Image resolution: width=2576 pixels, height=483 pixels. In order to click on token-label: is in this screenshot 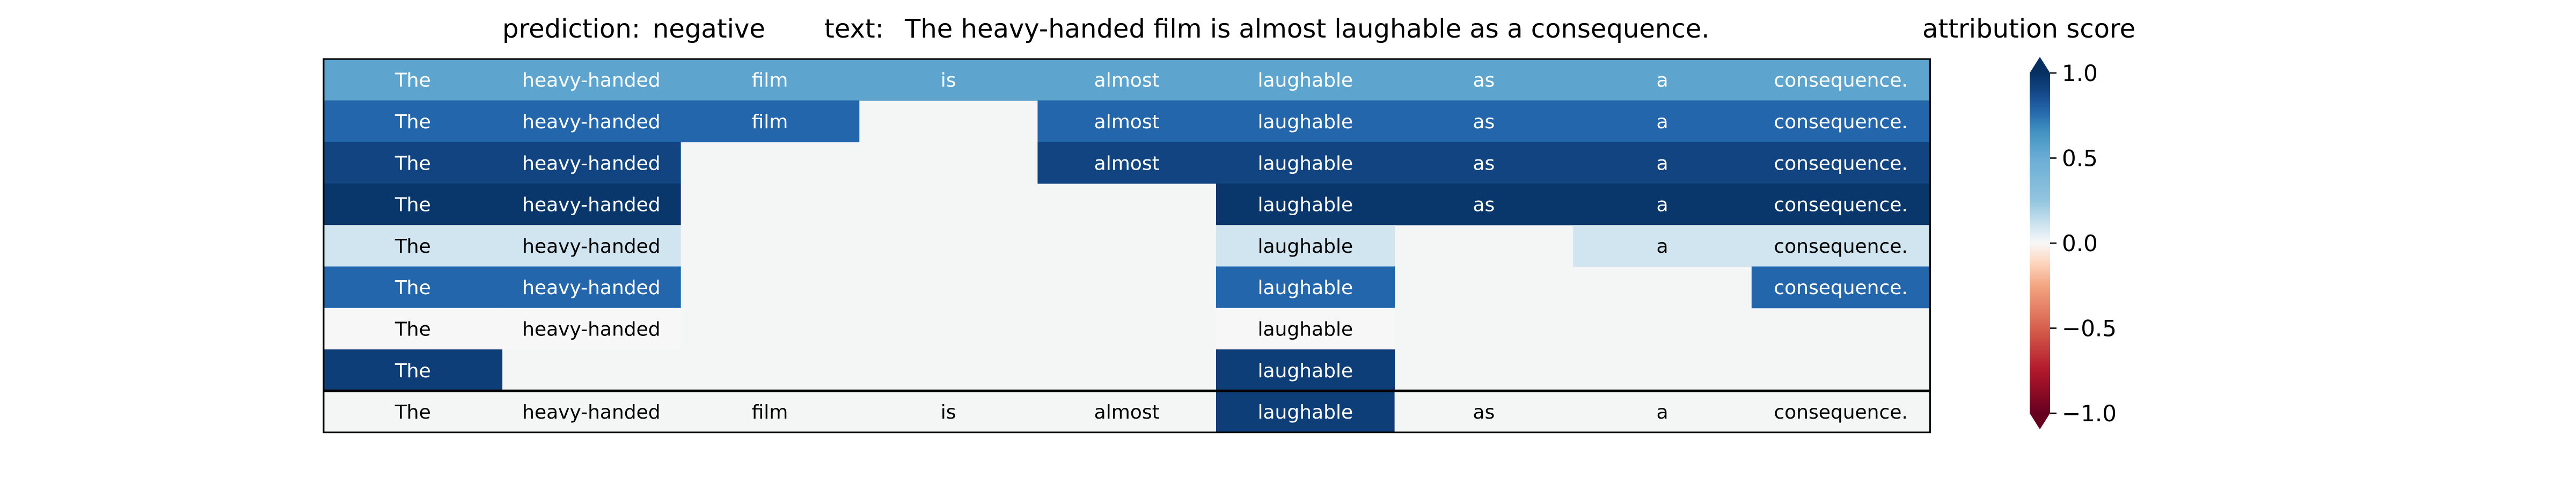, I will do `click(948, 81)`.